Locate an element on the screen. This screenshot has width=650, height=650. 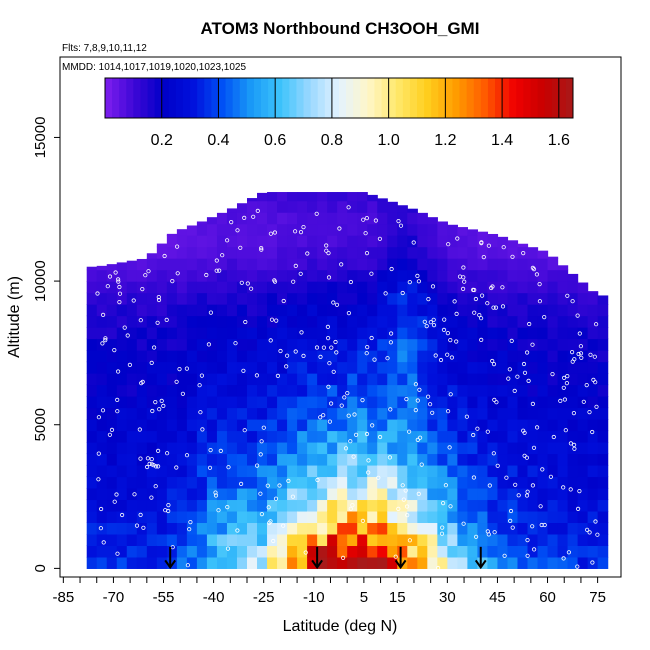
colorbar-tick-label: 1.2 is located at coordinates (445, 140).